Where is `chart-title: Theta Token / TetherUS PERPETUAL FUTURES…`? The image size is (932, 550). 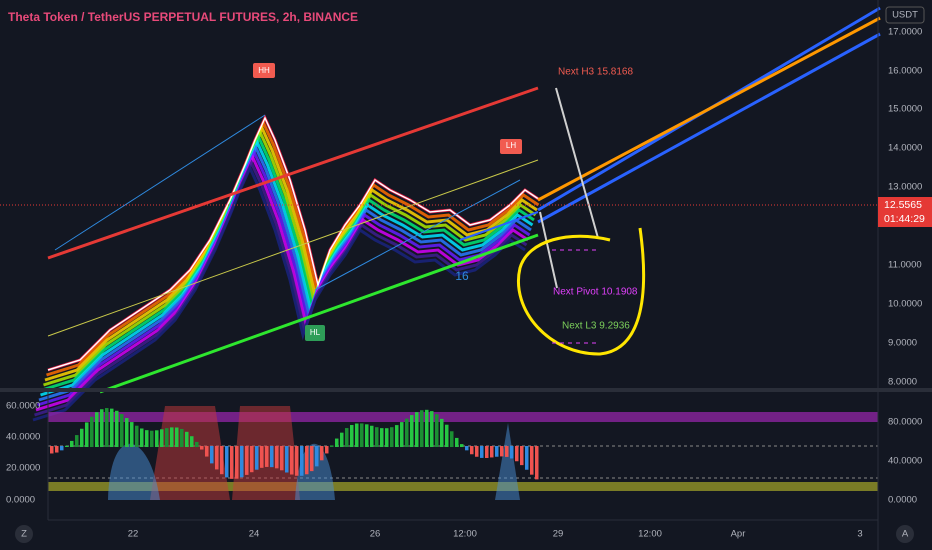 chart-title: Theta Token / TetherUS PERPETUAL FUTURES… is located at coordinates (183, 17).